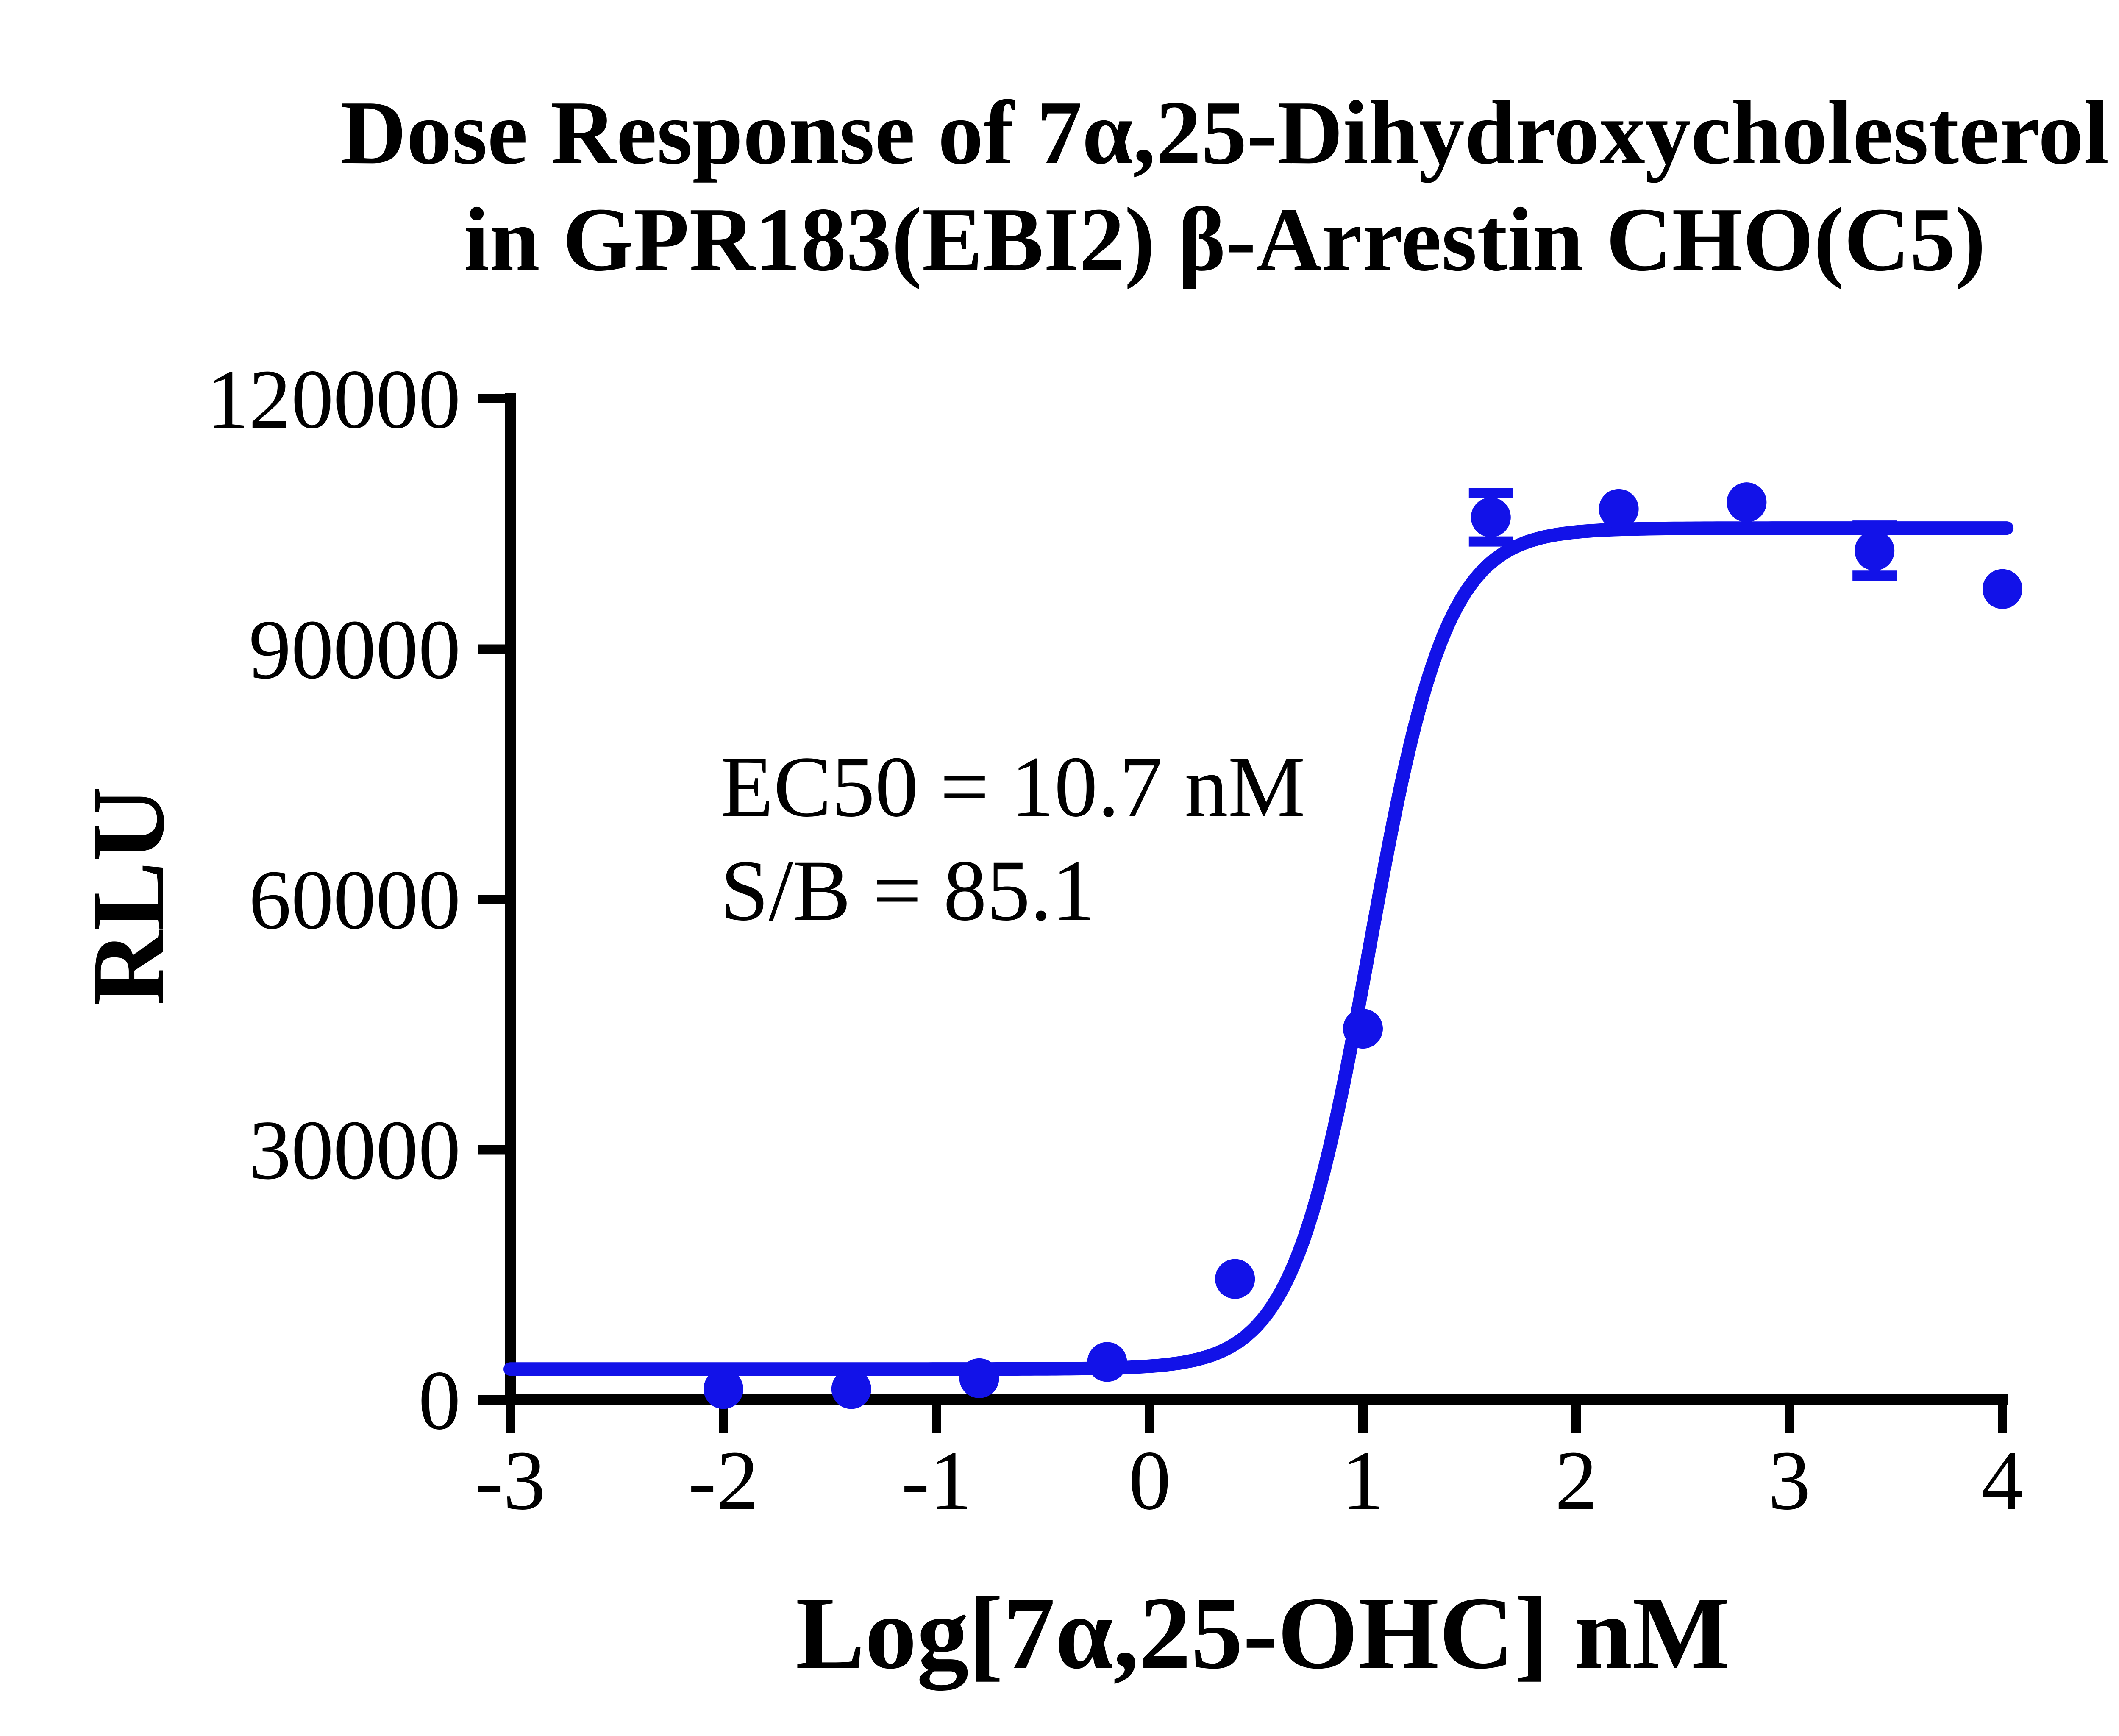 This screenshot has width=2119, height=1736. Describe the element at coordinates (1225, 239) in the screenshot. I see `chart-title-line-2: in GPR183(EBI2) β-Arrestin CHO(C5)` at that location.